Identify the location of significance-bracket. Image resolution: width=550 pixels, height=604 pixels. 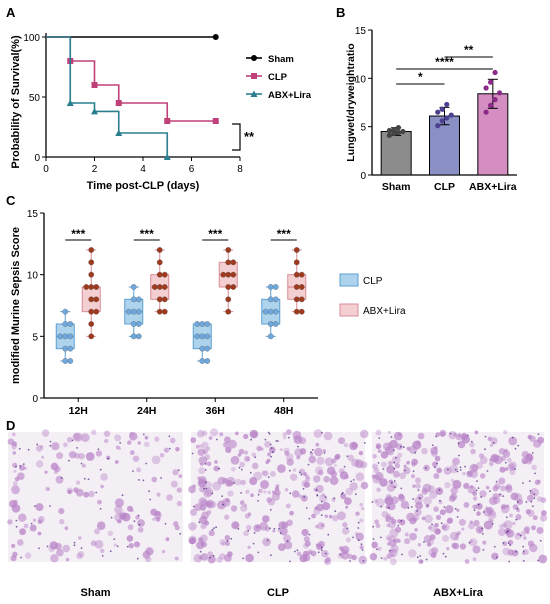
(236, 137).